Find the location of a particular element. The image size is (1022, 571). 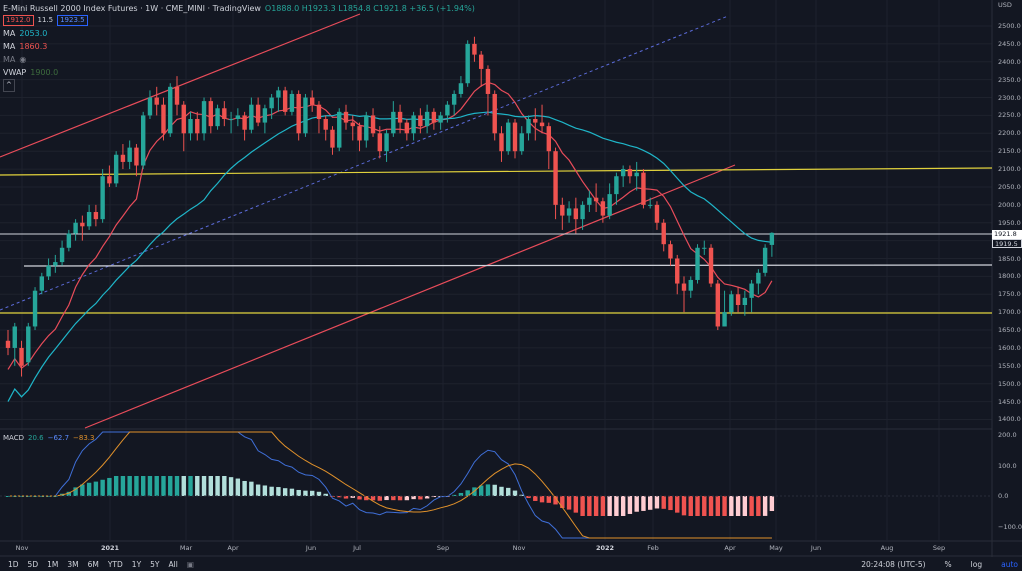

eye-icon: ◉ is located at coordinates (23, 59).